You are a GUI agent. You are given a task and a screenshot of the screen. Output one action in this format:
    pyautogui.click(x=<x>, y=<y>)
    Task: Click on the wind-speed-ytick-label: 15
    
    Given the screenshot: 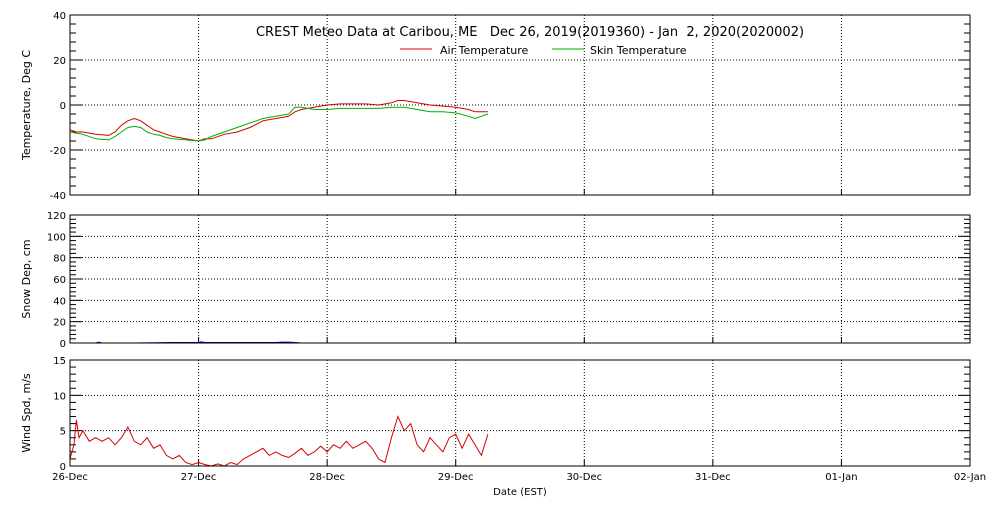 What is the action you would take?
    pyautogui.click(x=59, y=361)
    